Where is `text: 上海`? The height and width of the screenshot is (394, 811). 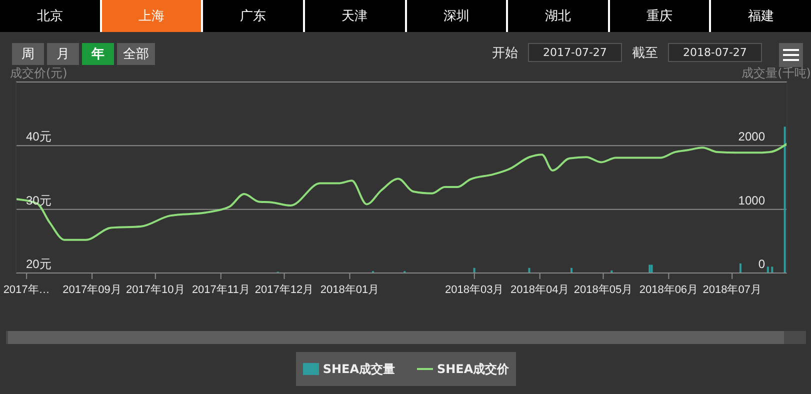 text: 上海 is located at coordinates (152, 16).